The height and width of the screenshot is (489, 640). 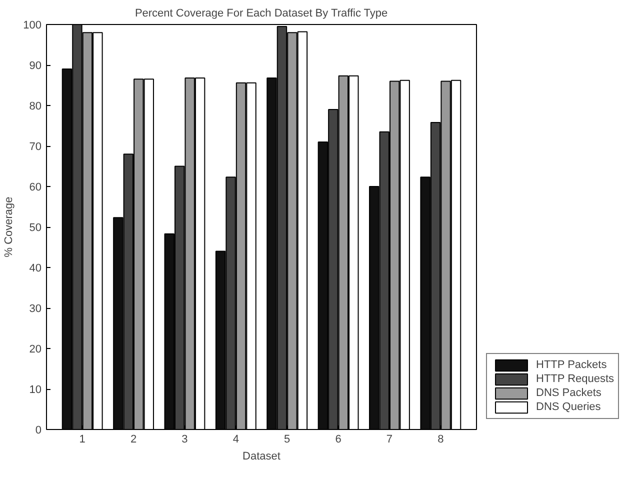 I want to click on x-tick-label: 4, so click(x=235, y=440).